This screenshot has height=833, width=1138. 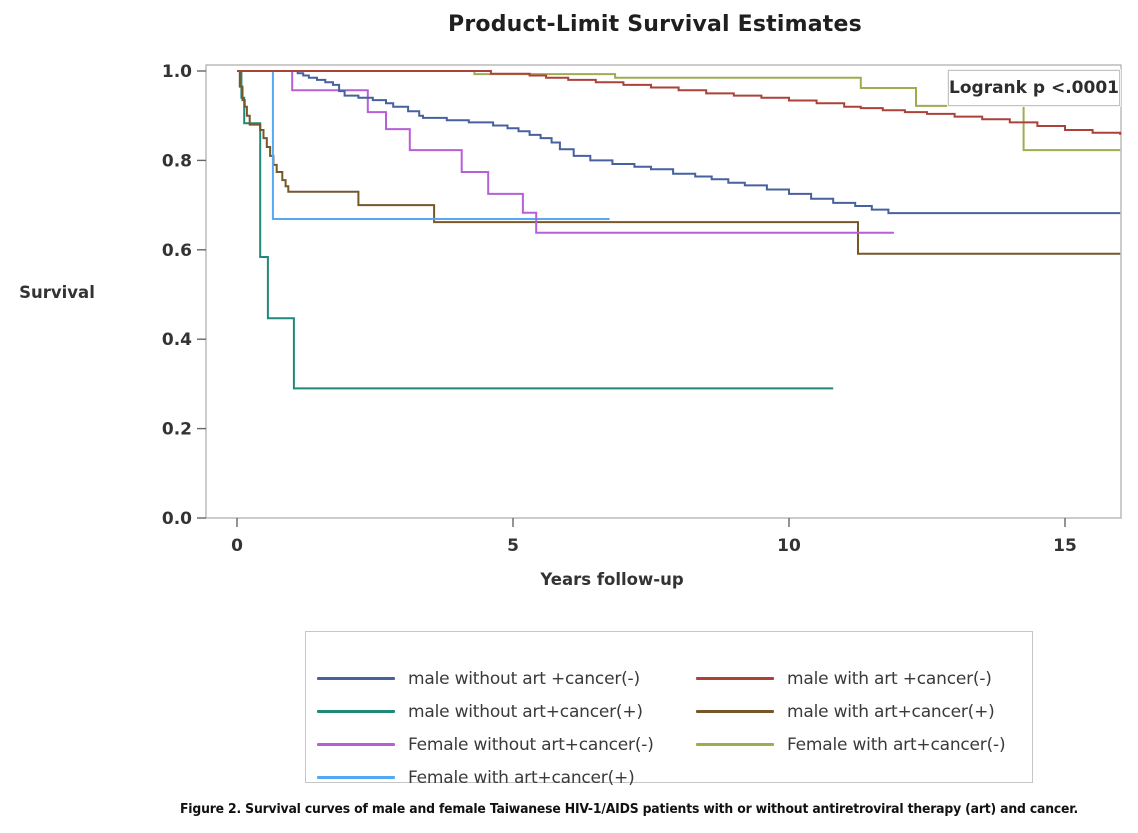 I want to click on x-axis-label: Years follow-up, so click(x=611, y=579).